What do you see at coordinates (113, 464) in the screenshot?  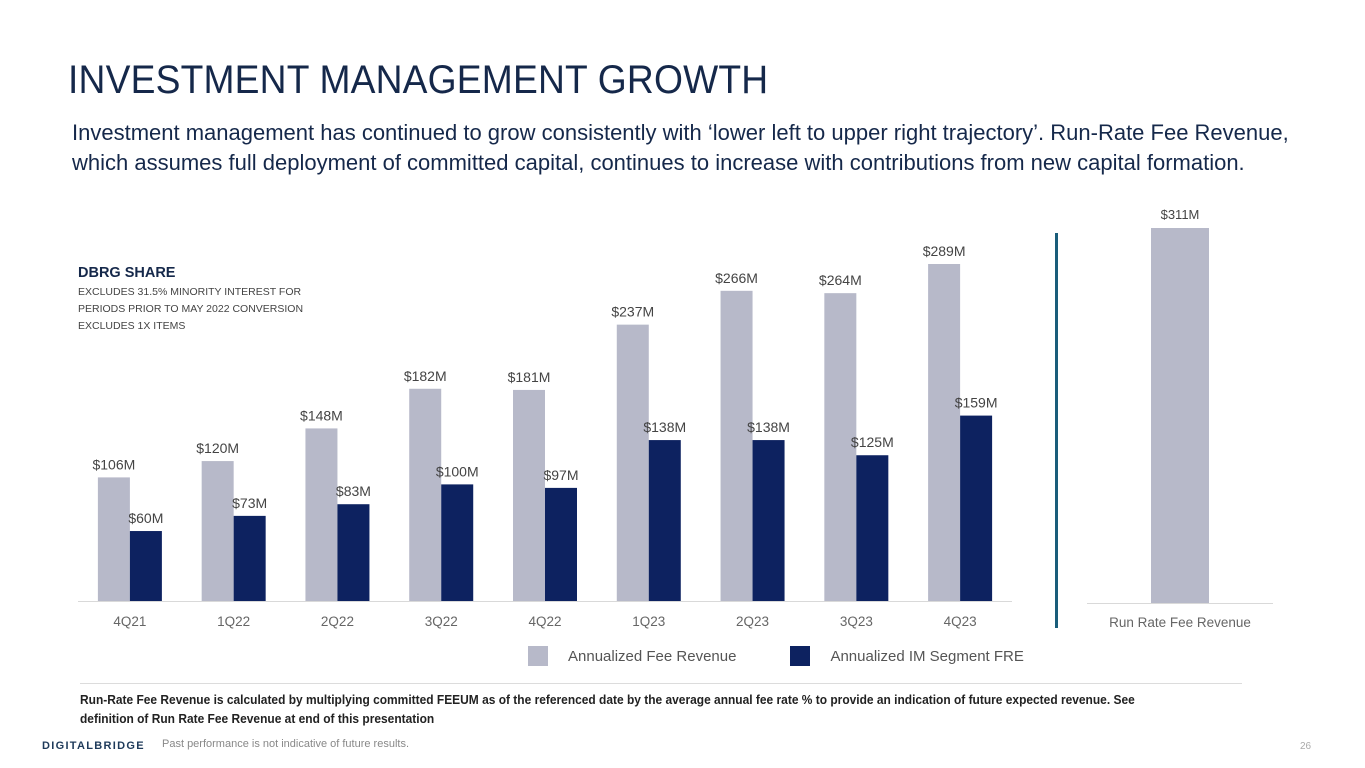 I see `data-label-fee-revenue: $106M` at bounding box center [113, 464].